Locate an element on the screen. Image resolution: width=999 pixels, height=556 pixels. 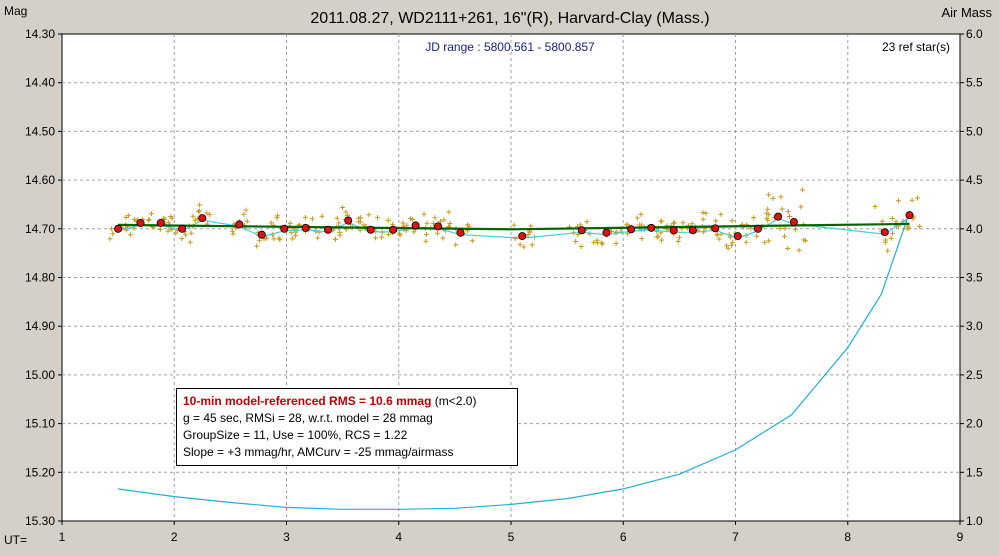
x-tick-label: 9 is located at coordinates (960, 537).